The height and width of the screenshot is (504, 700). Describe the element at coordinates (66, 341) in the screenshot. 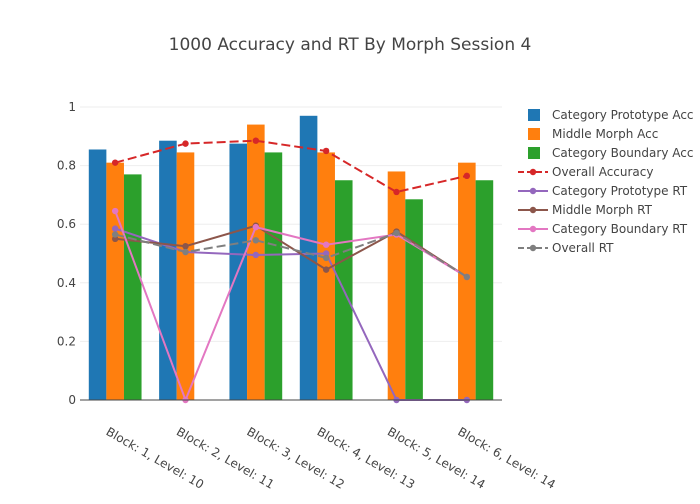

I see `y-tick-label: 0.2` at that location.